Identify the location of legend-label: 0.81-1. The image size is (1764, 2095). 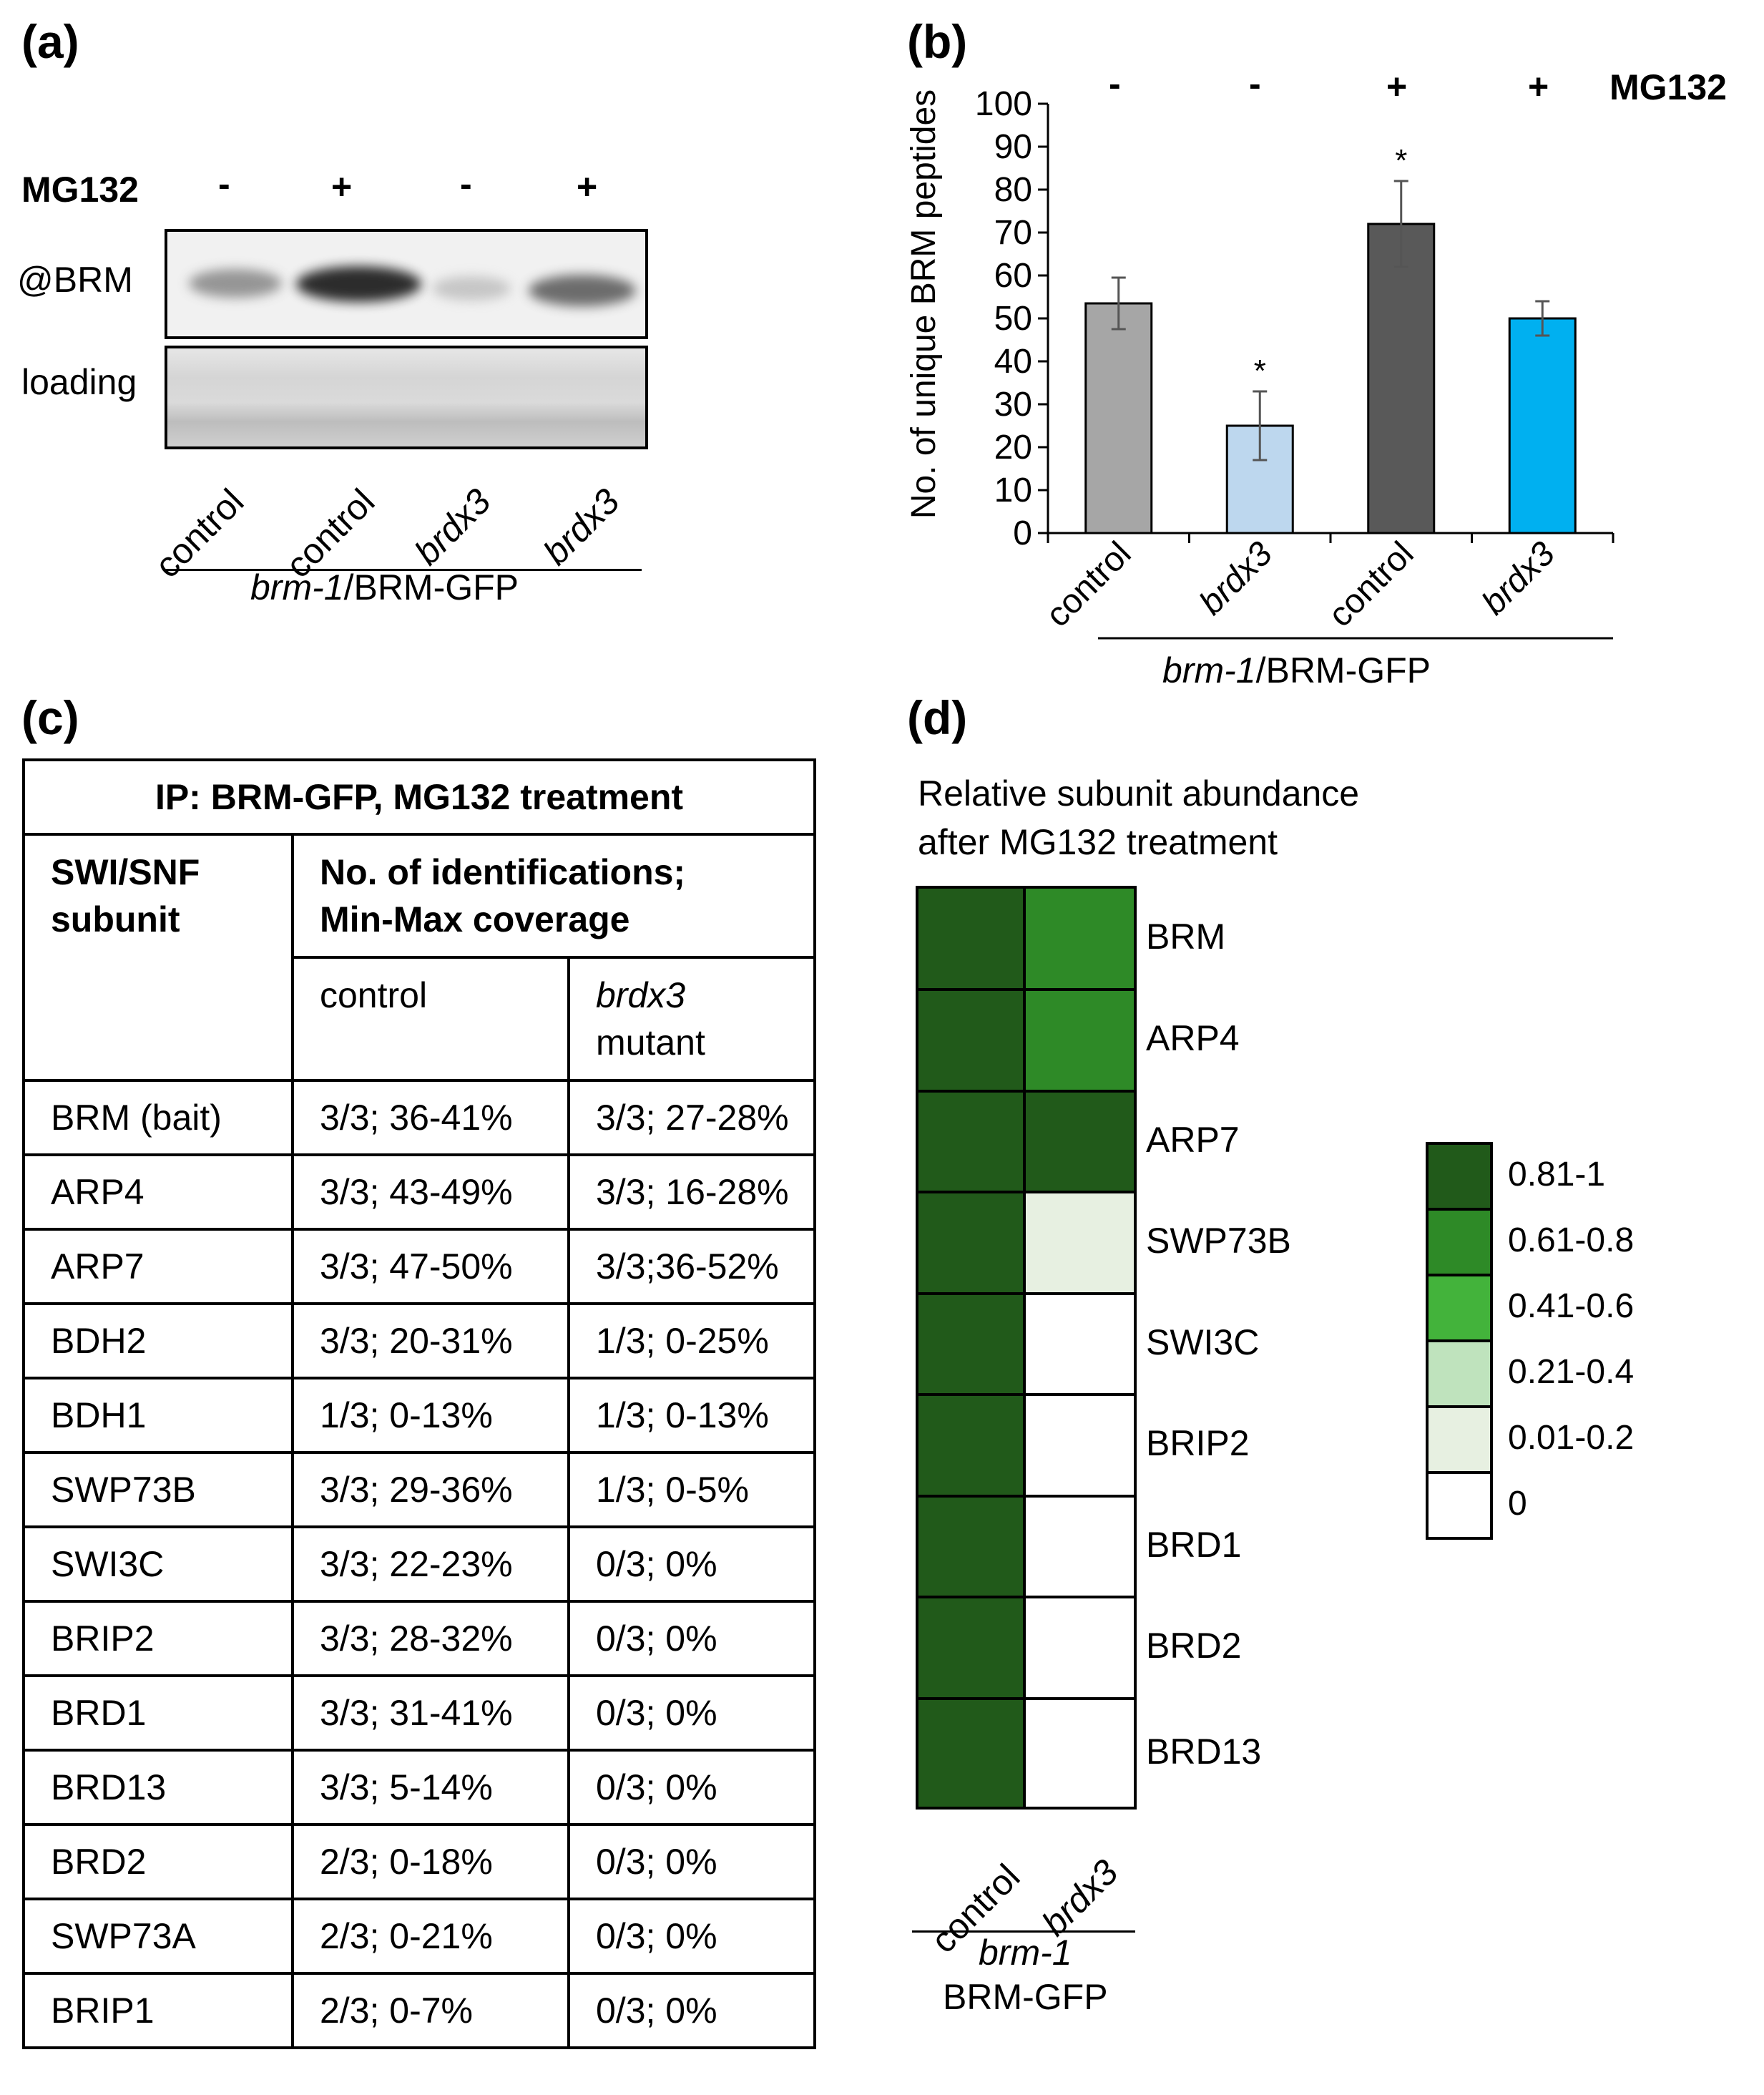
(1557, 1174).